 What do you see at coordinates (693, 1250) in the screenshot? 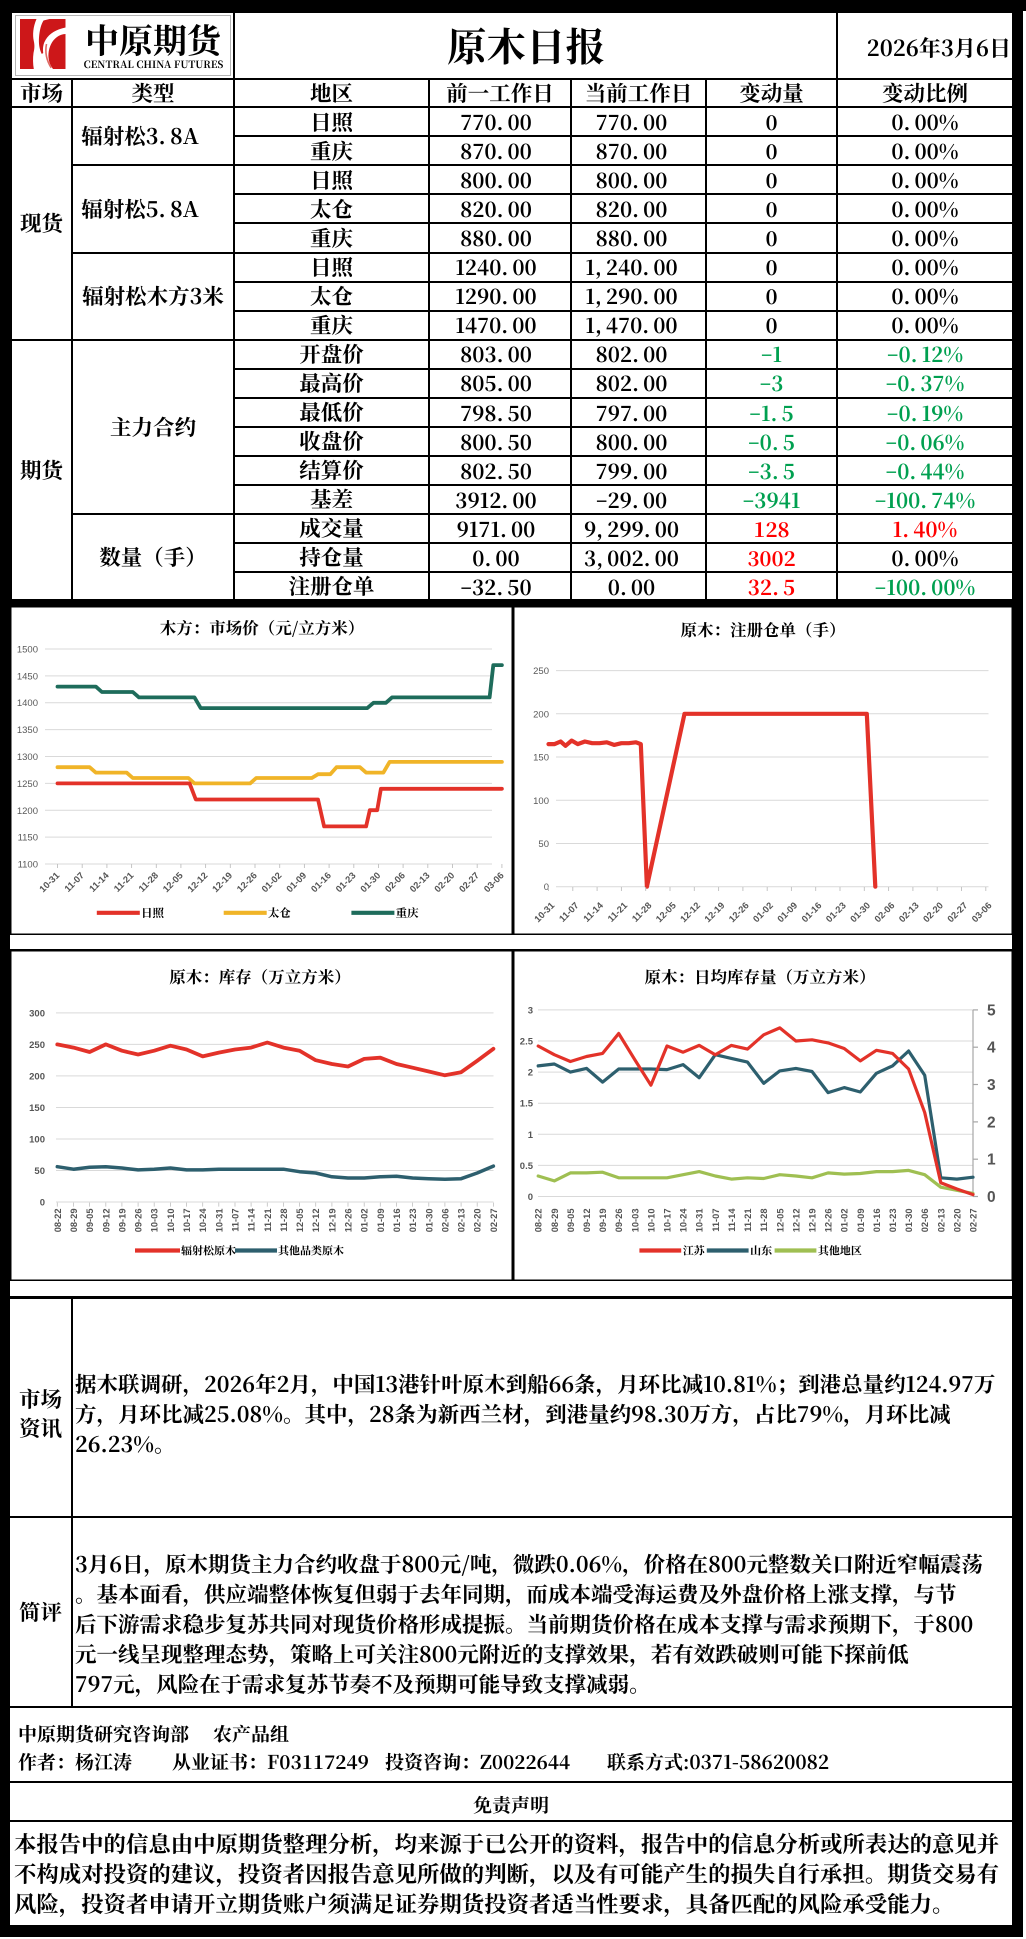
I see `svg-text: 江苏` at bounding box center [693, 1250].